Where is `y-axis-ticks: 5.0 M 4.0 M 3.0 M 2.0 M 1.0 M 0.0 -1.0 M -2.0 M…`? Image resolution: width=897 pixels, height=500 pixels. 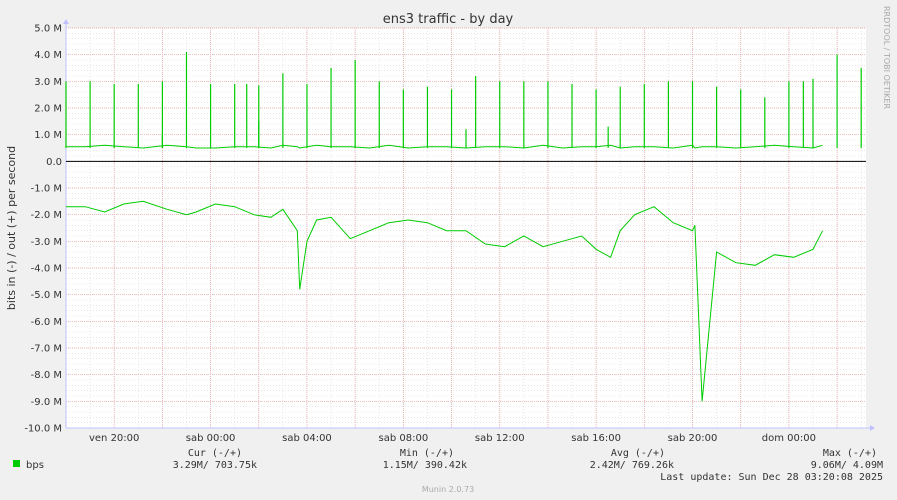 y-axis-ticks: 5.0 M 4.0 M 3.0 M 2.0 M 1.0 M 0.0 -1.0 M -2.0 M… is located at coordinates (43, 229).